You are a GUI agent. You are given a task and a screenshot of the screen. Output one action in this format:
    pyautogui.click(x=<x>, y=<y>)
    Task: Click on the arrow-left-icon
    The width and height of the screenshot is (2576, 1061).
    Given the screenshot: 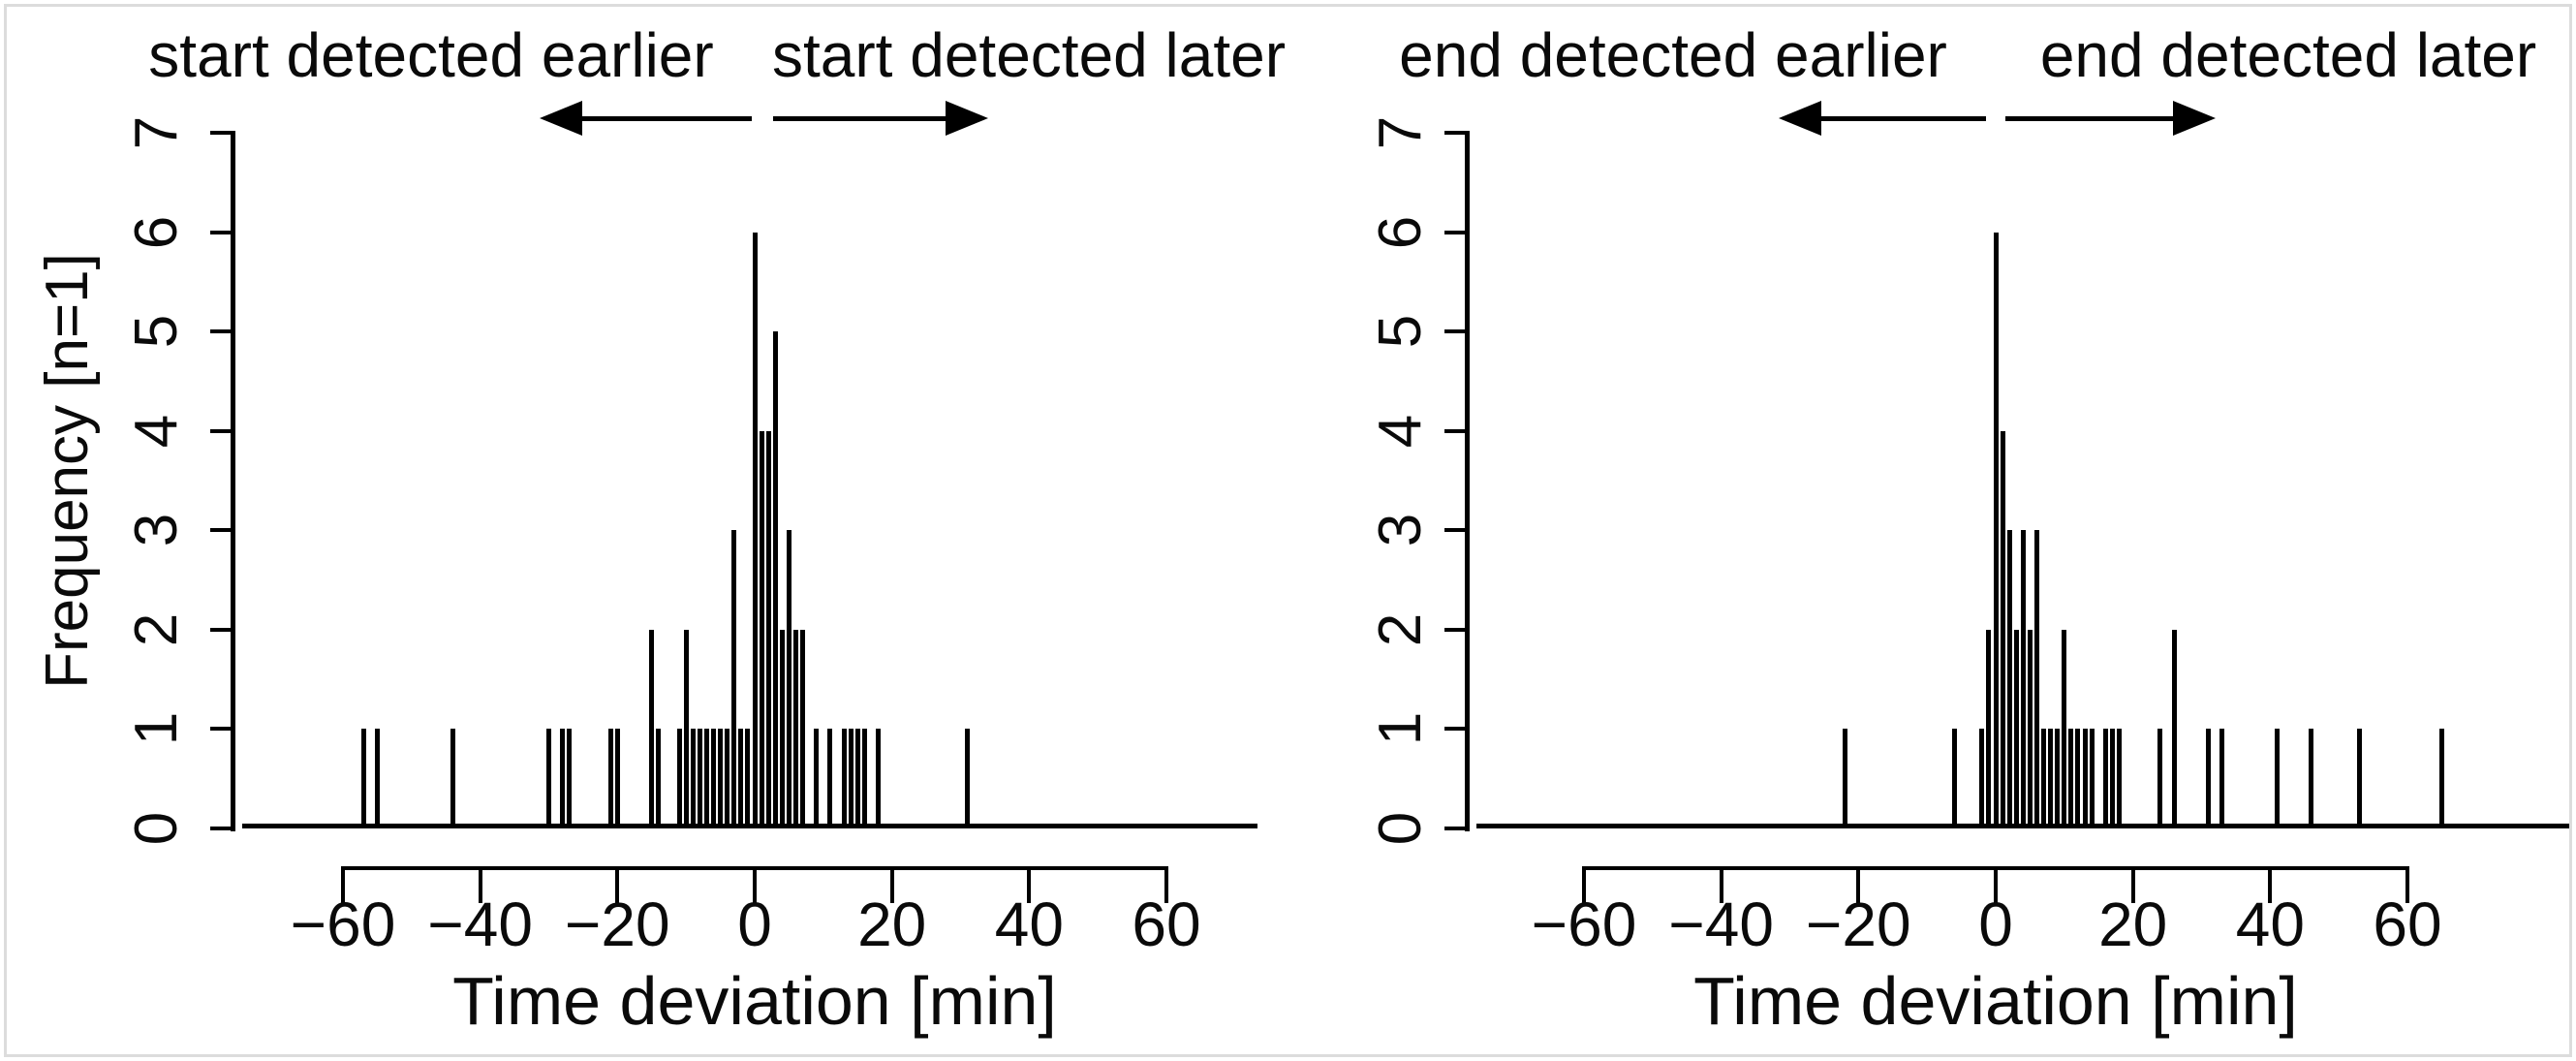 What is the action you would take?
    pyautogui.click(x=561, y=118)
    